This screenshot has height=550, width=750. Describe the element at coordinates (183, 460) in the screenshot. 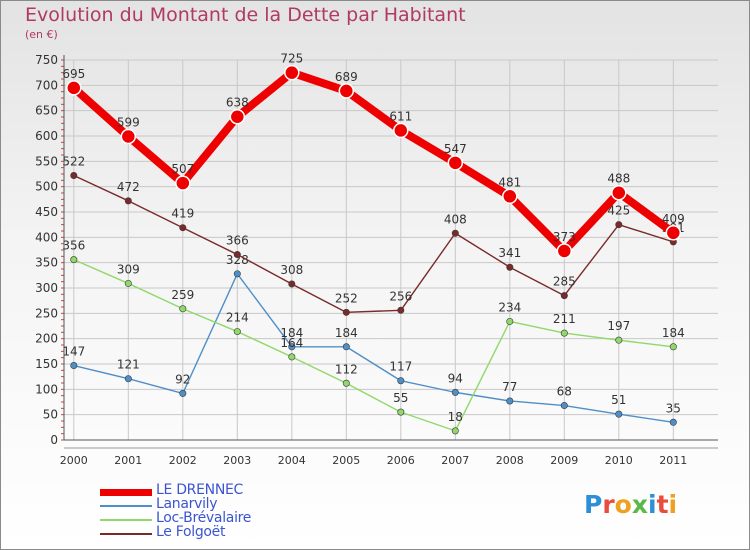

I see `x-tick-label: 2002` at that location.